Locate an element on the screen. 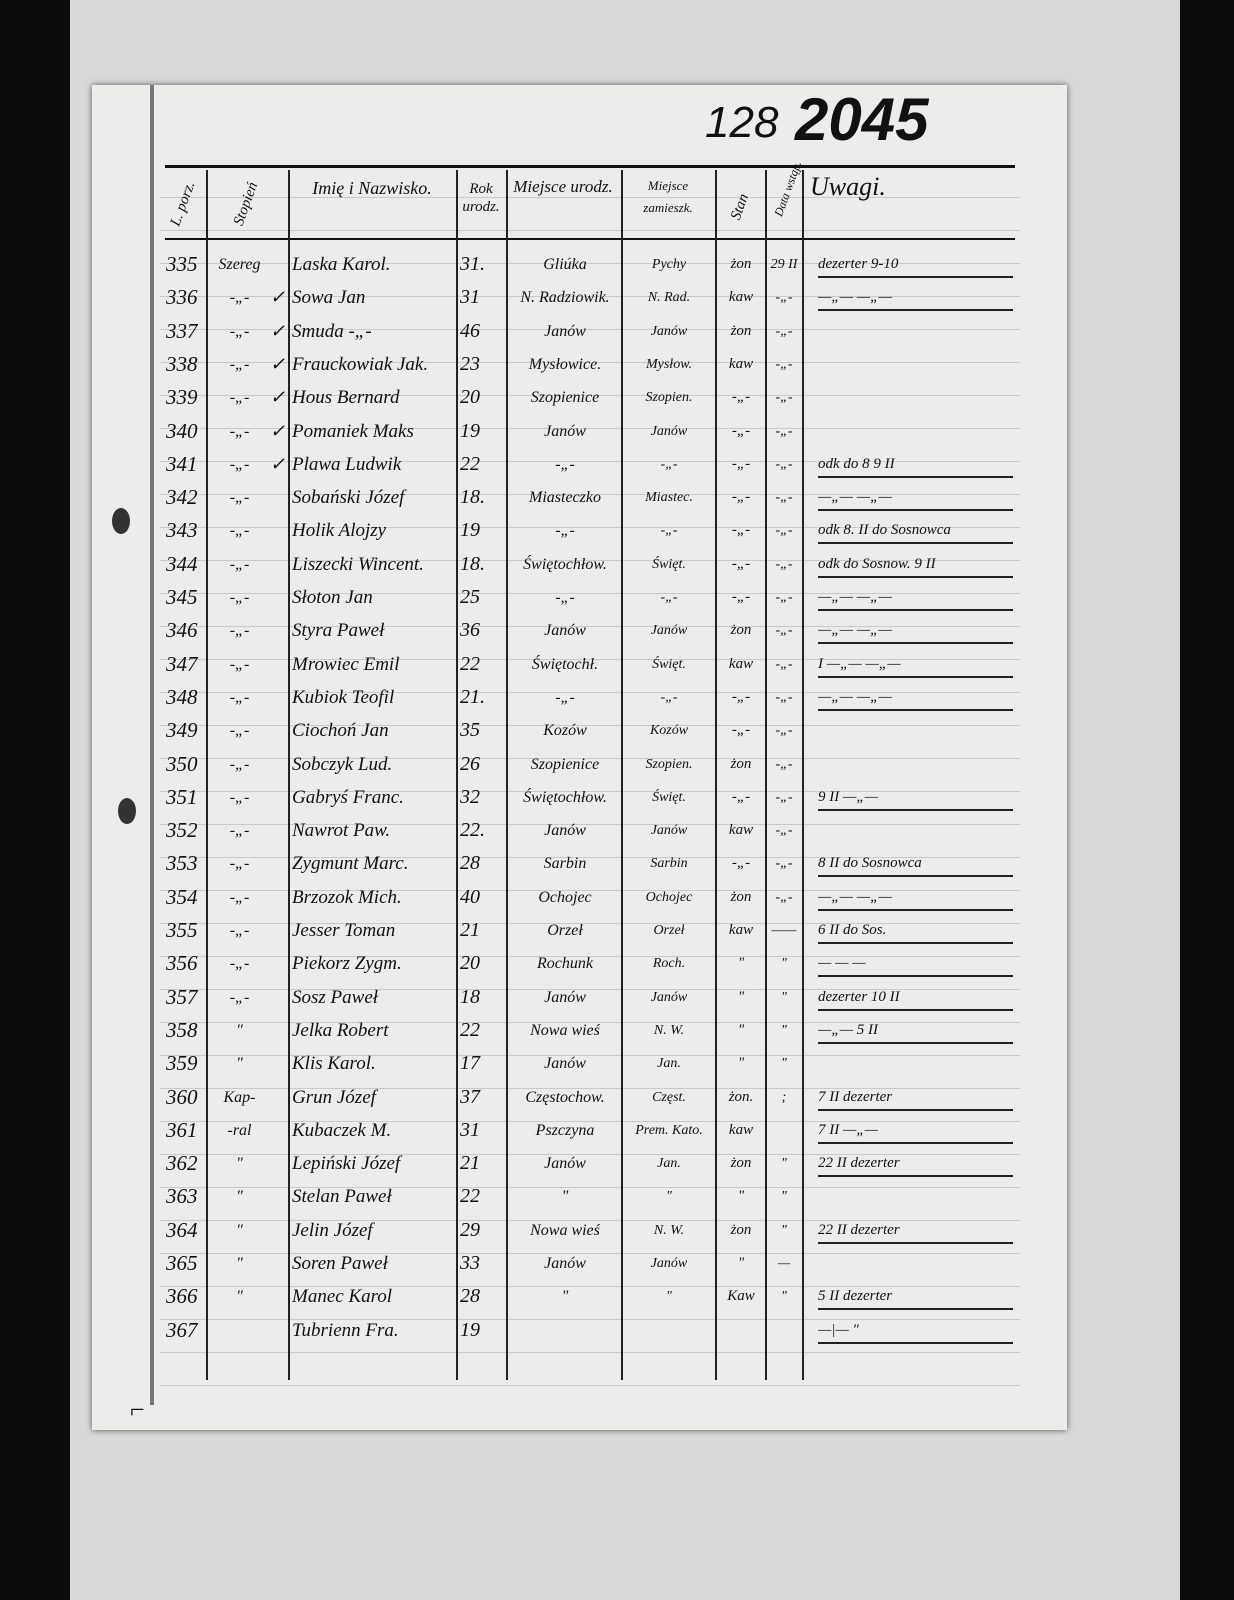 The height and width of the screenshot is (1600, 1234). entry-name: Gabryś Franc. is located at coordinates (348, 797).